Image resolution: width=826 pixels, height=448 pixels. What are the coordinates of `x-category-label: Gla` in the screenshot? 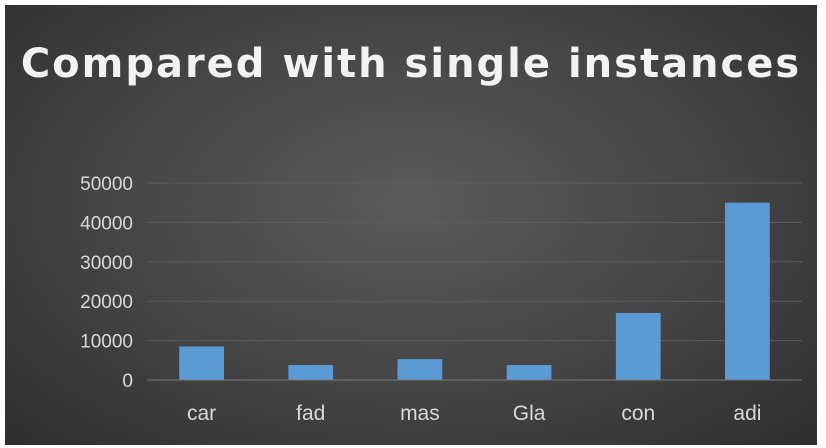 It's located at (529, 413).